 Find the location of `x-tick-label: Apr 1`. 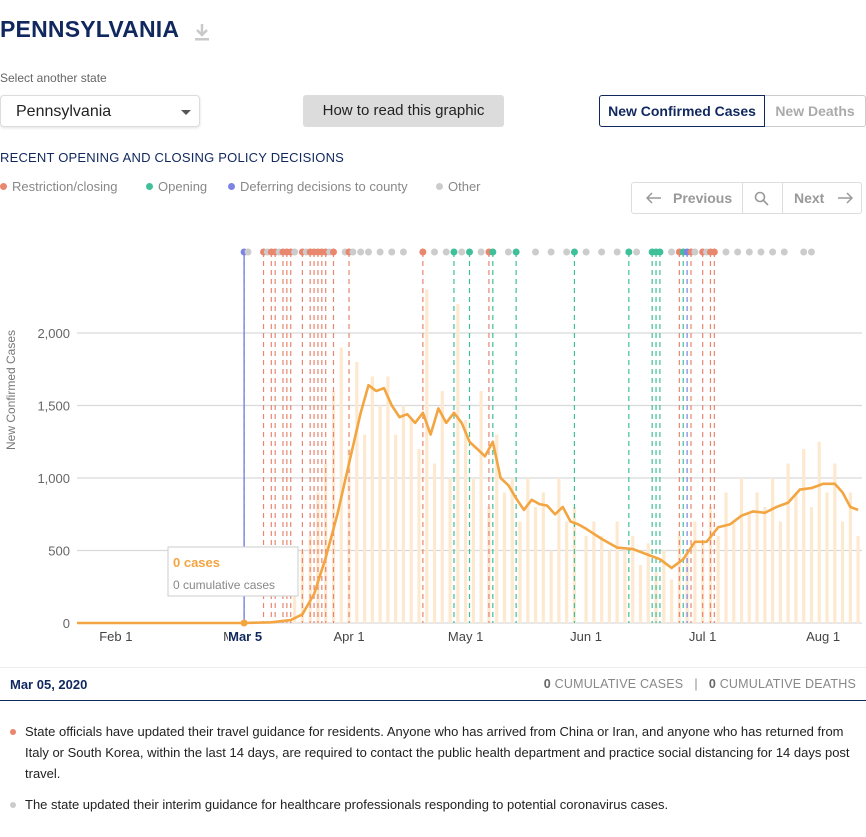

x-tick-label: Apr 1 is located at coordinates (348, 636).